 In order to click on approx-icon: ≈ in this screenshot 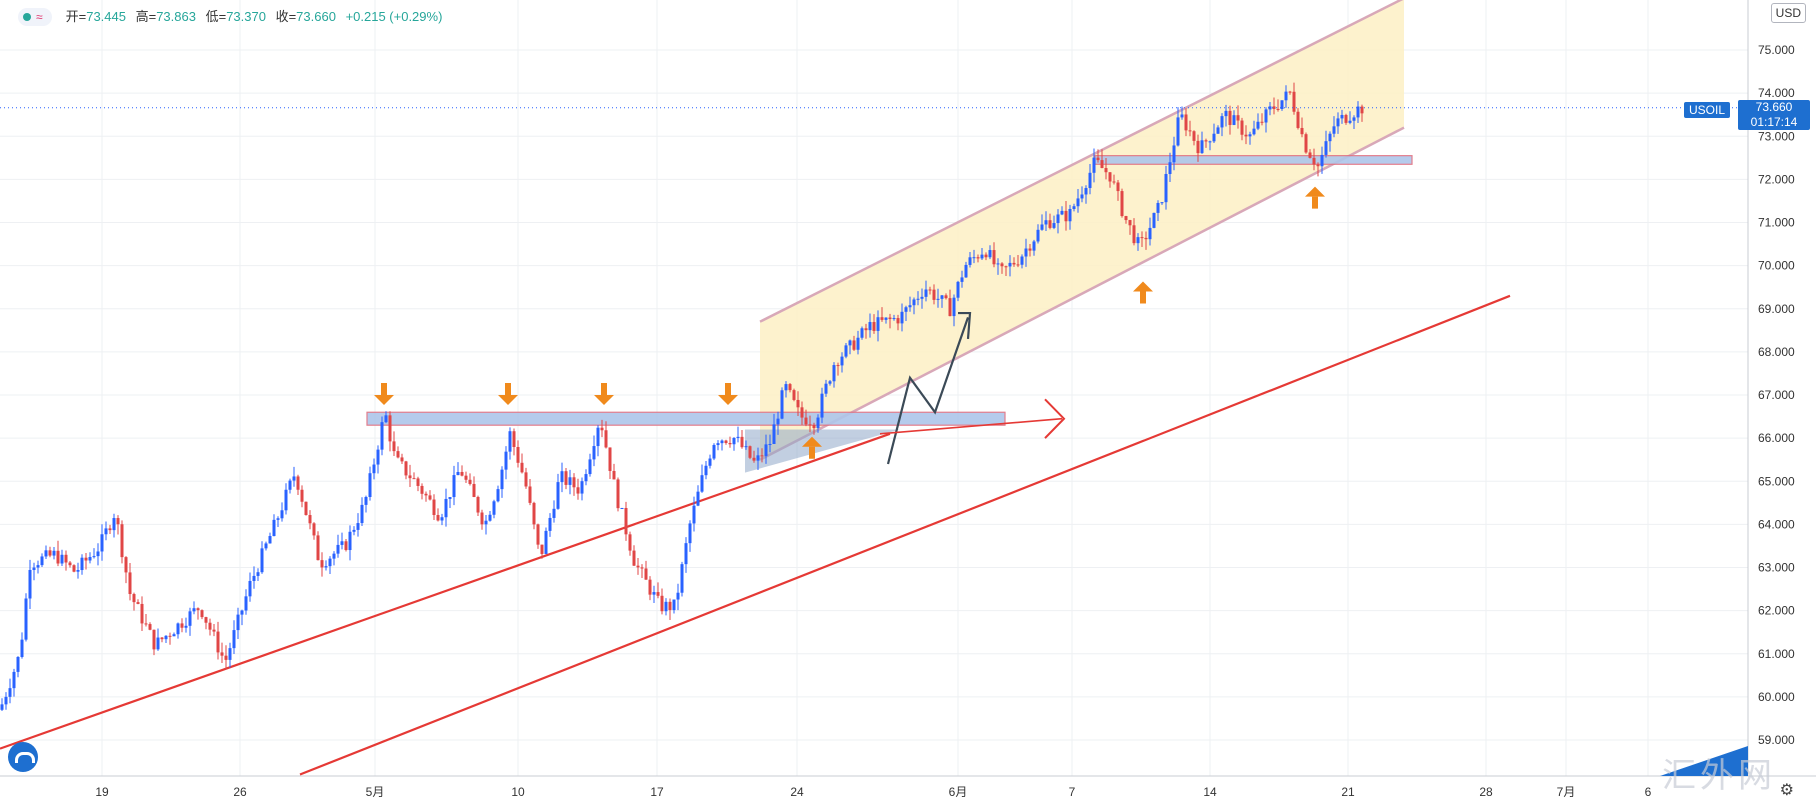, I will do `click(39, 16)`.